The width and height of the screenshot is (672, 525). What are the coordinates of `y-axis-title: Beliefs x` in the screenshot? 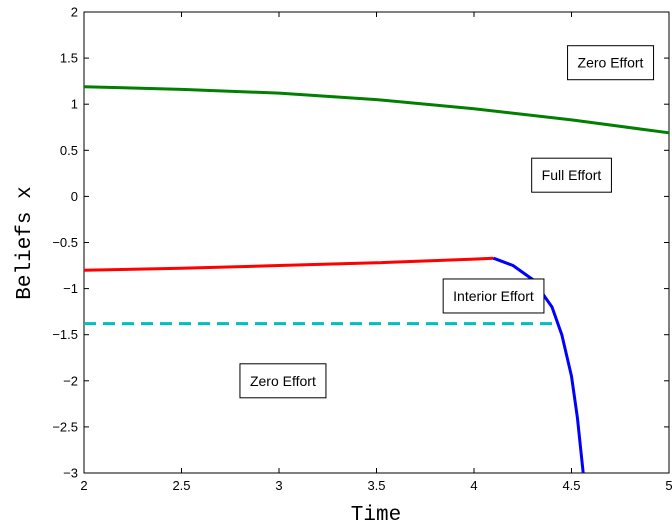 It's located at (25, 242).